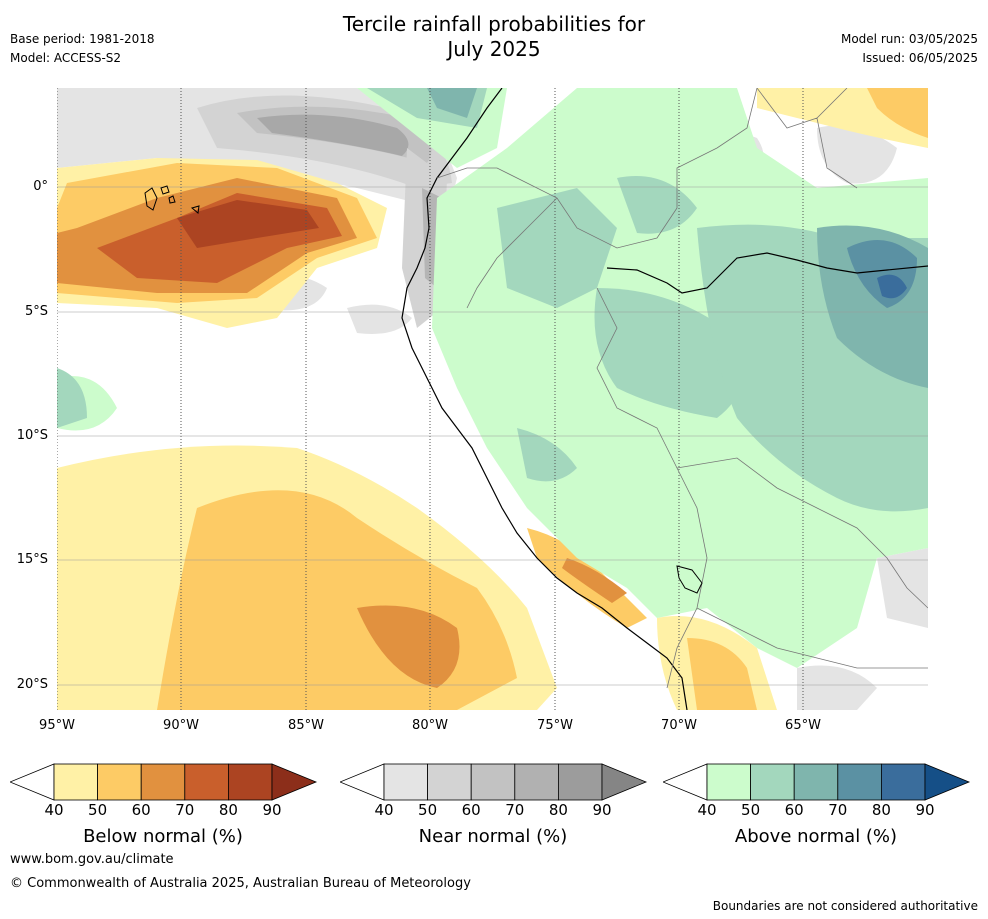 The image size is (988, 919). I want to click on lon-label-70w: 70°W, so click(679, 725).